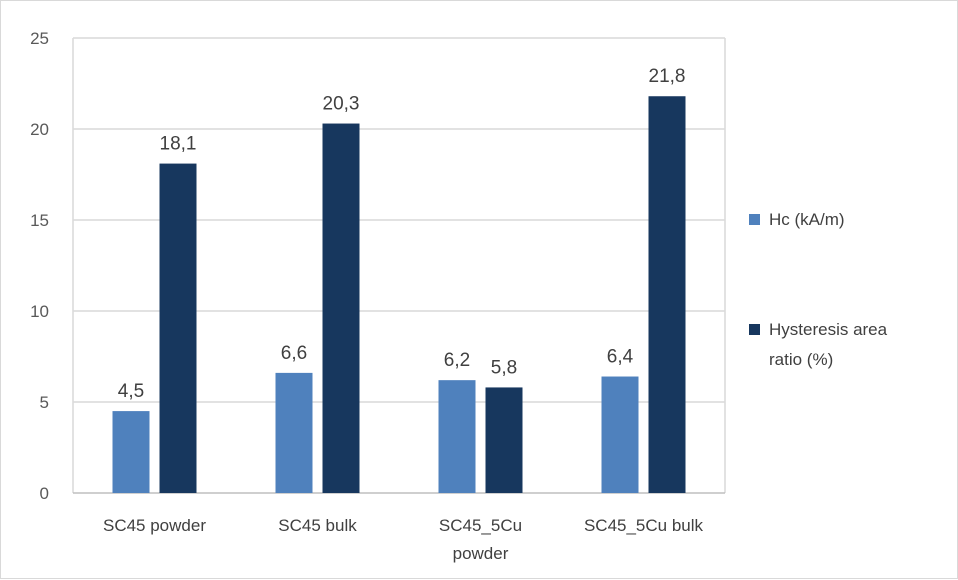  Describe the element at coordinates (801, 359) in the screenshot. I see `legend-label: ratio (%)` at that location.